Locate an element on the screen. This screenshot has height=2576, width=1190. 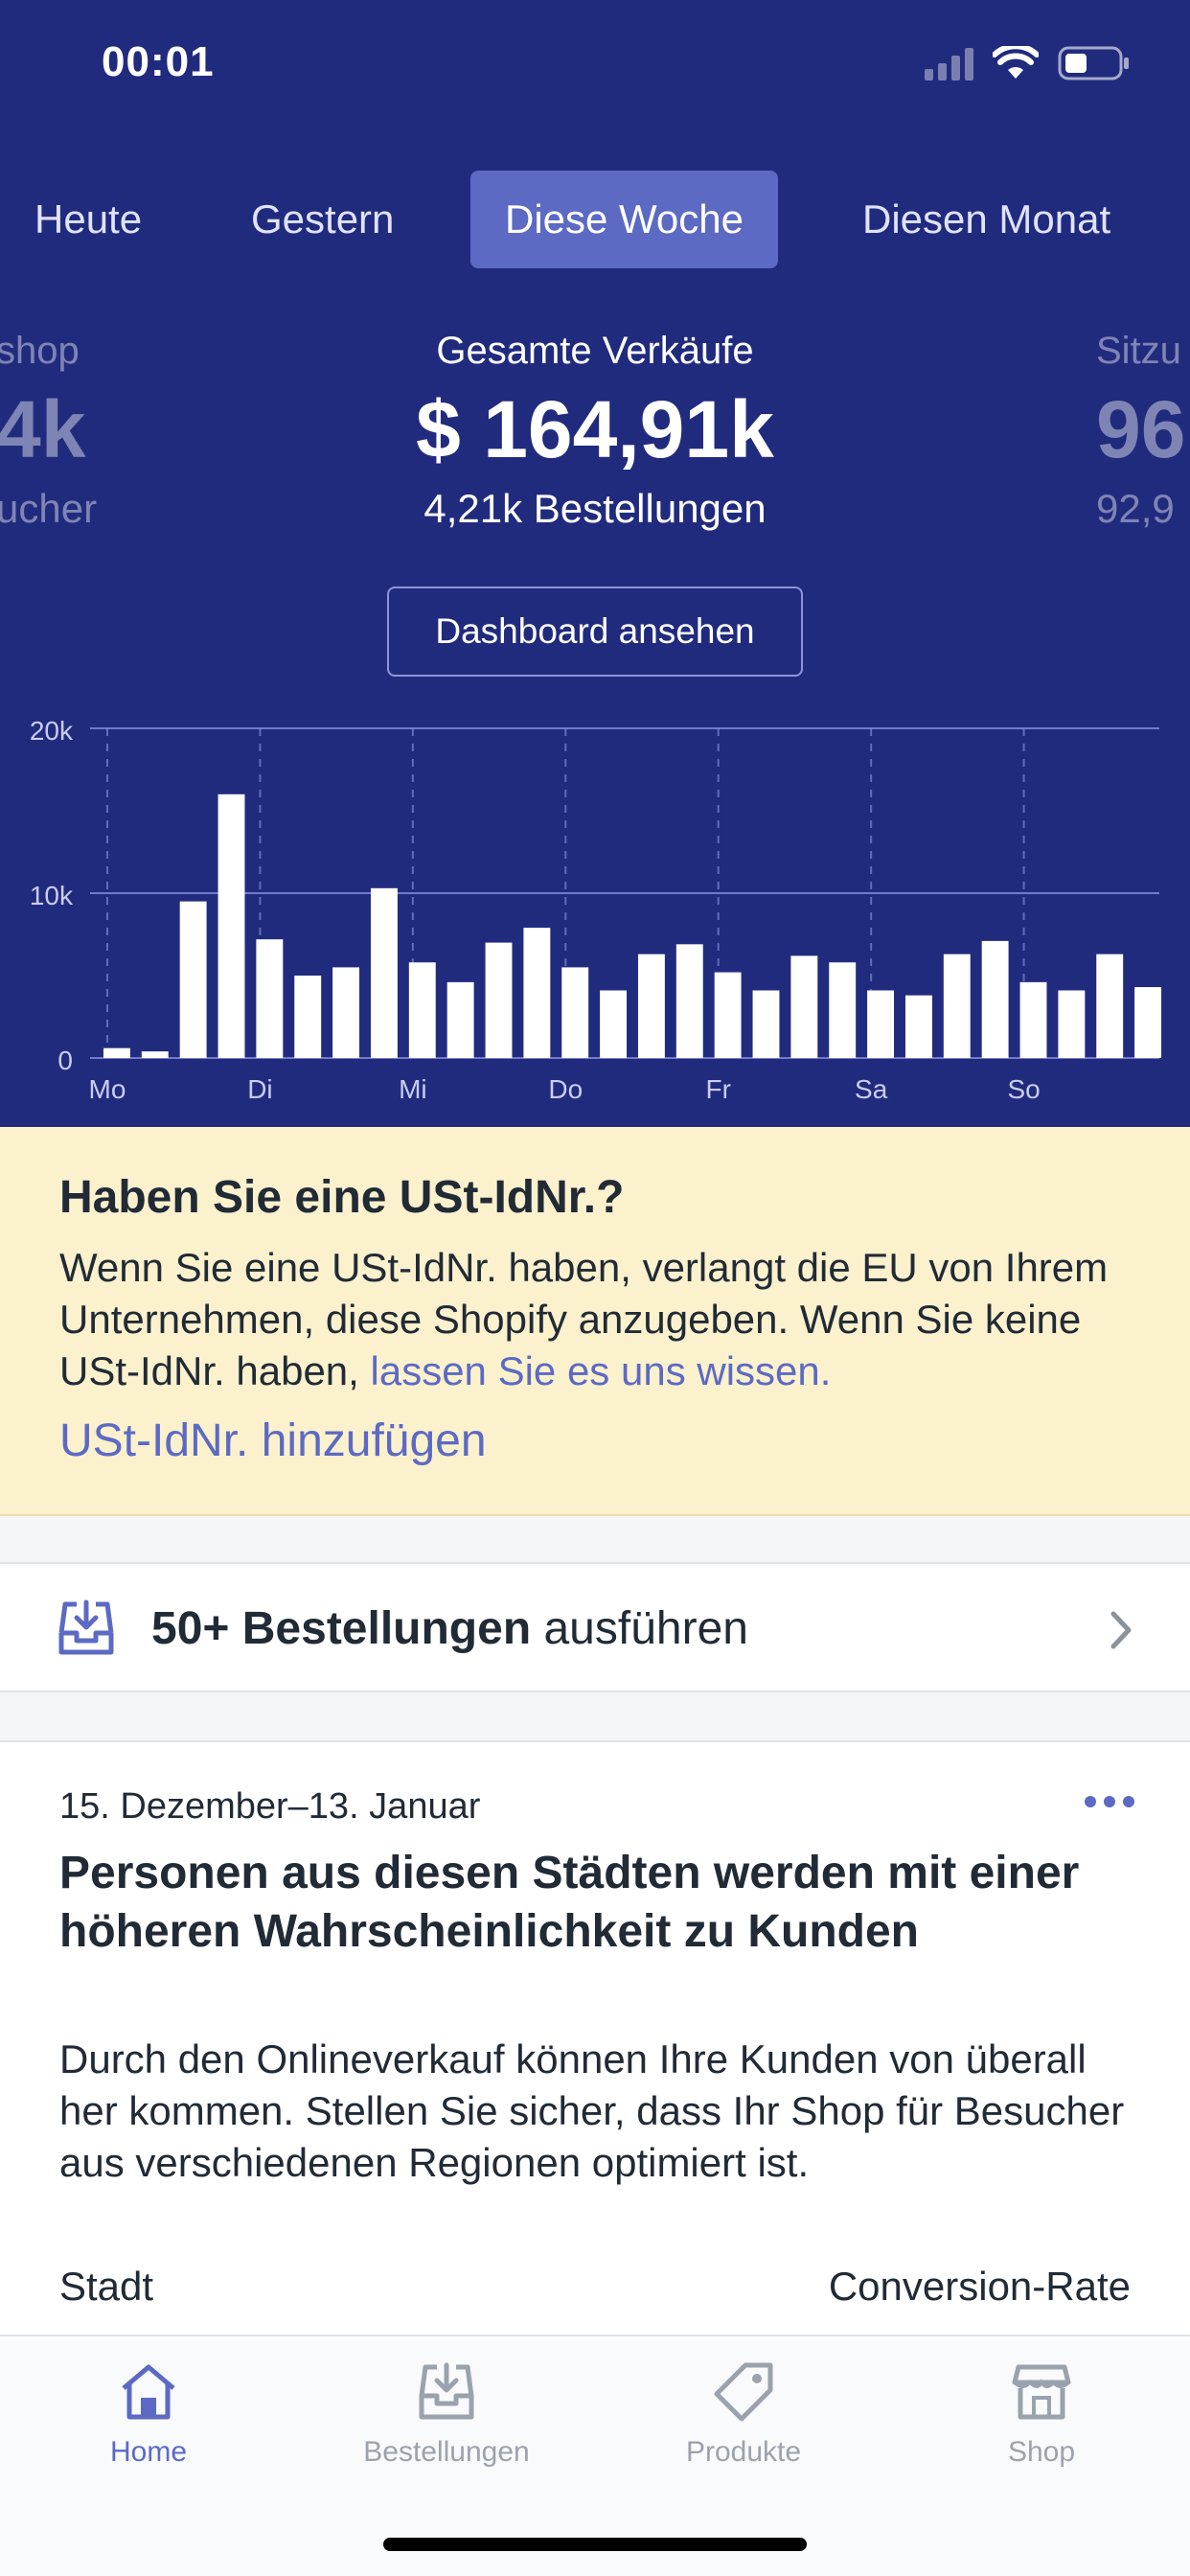
tab-bestellungen: Bestellungen is located at coordinates (447, 2414).